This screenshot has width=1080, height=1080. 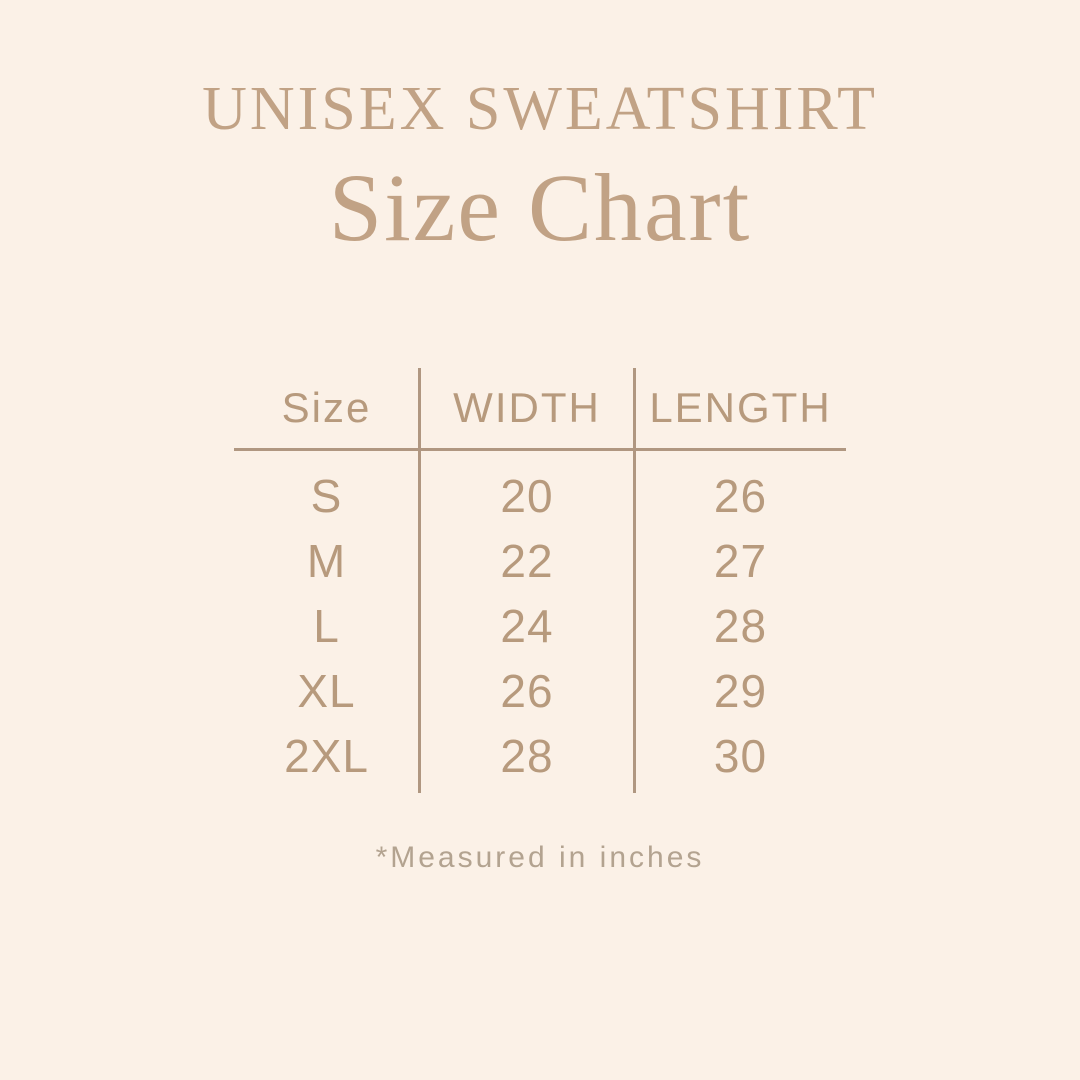 I want to click on table-cell-size: M, so click(x=326, y=560).